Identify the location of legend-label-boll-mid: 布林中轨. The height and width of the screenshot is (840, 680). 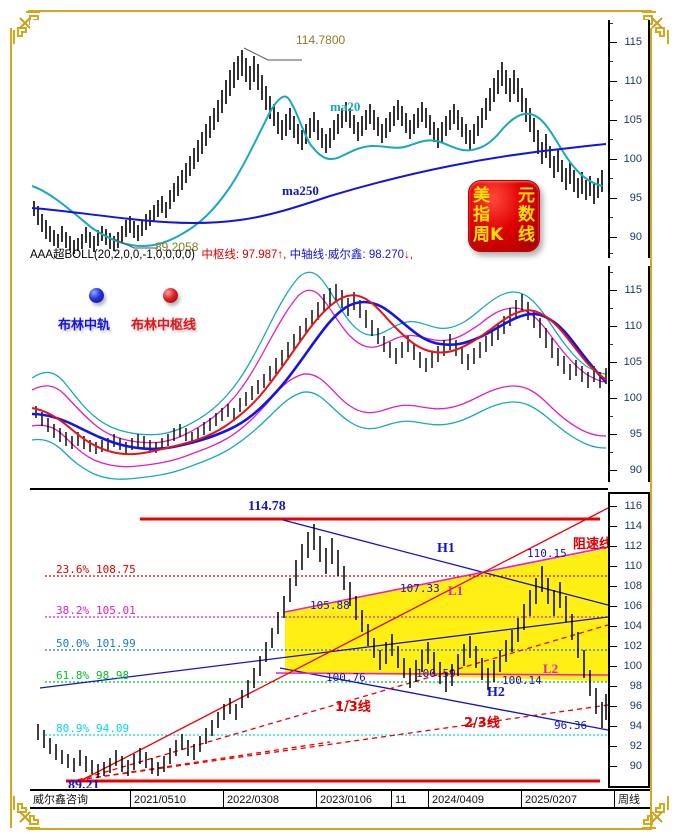
(84, 325).